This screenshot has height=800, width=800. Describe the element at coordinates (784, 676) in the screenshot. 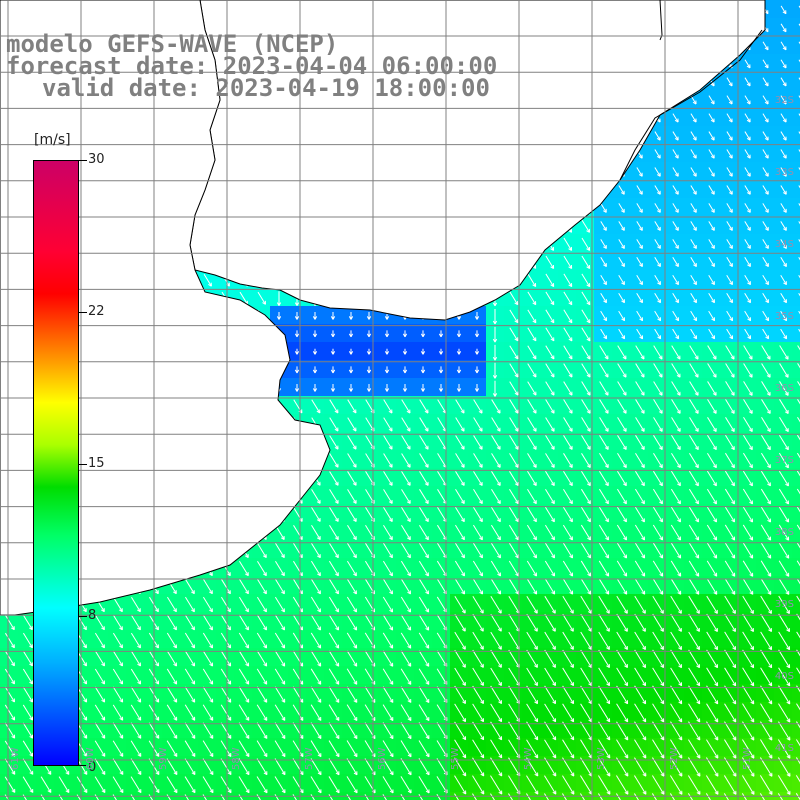

I see `lat-label: 40S` at that location.